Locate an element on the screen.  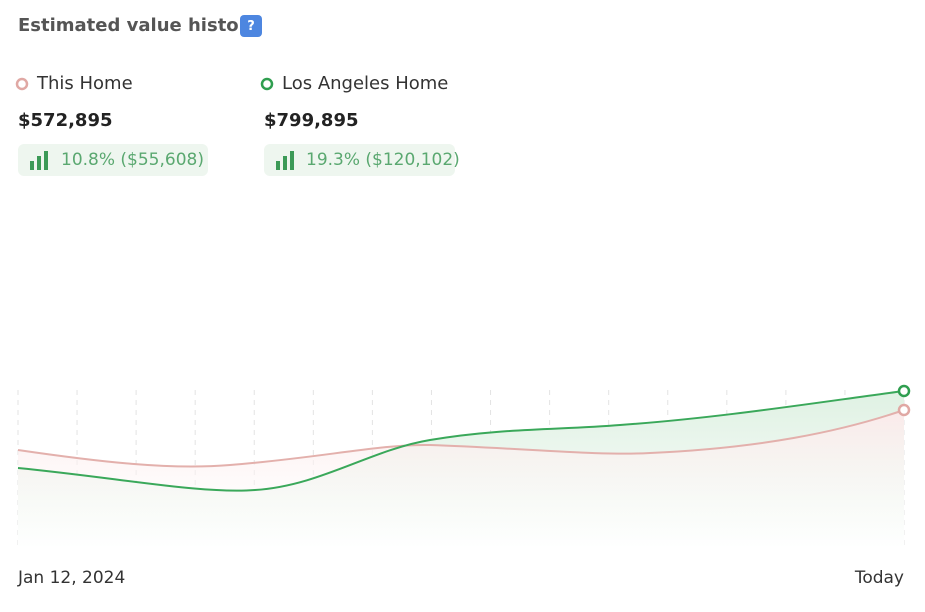
x-label-start: Jan 12, 2024 is located at coordinates (71, 578).